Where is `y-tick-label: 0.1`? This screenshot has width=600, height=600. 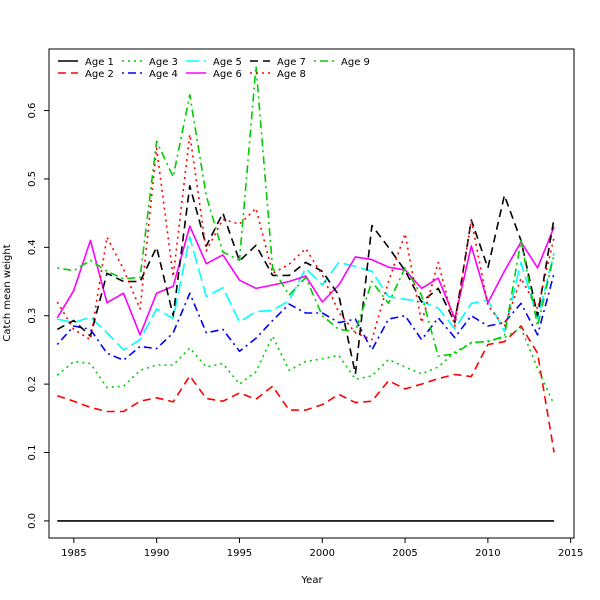
y-tick-label: 0.1 is located at coordinates (32, 453).